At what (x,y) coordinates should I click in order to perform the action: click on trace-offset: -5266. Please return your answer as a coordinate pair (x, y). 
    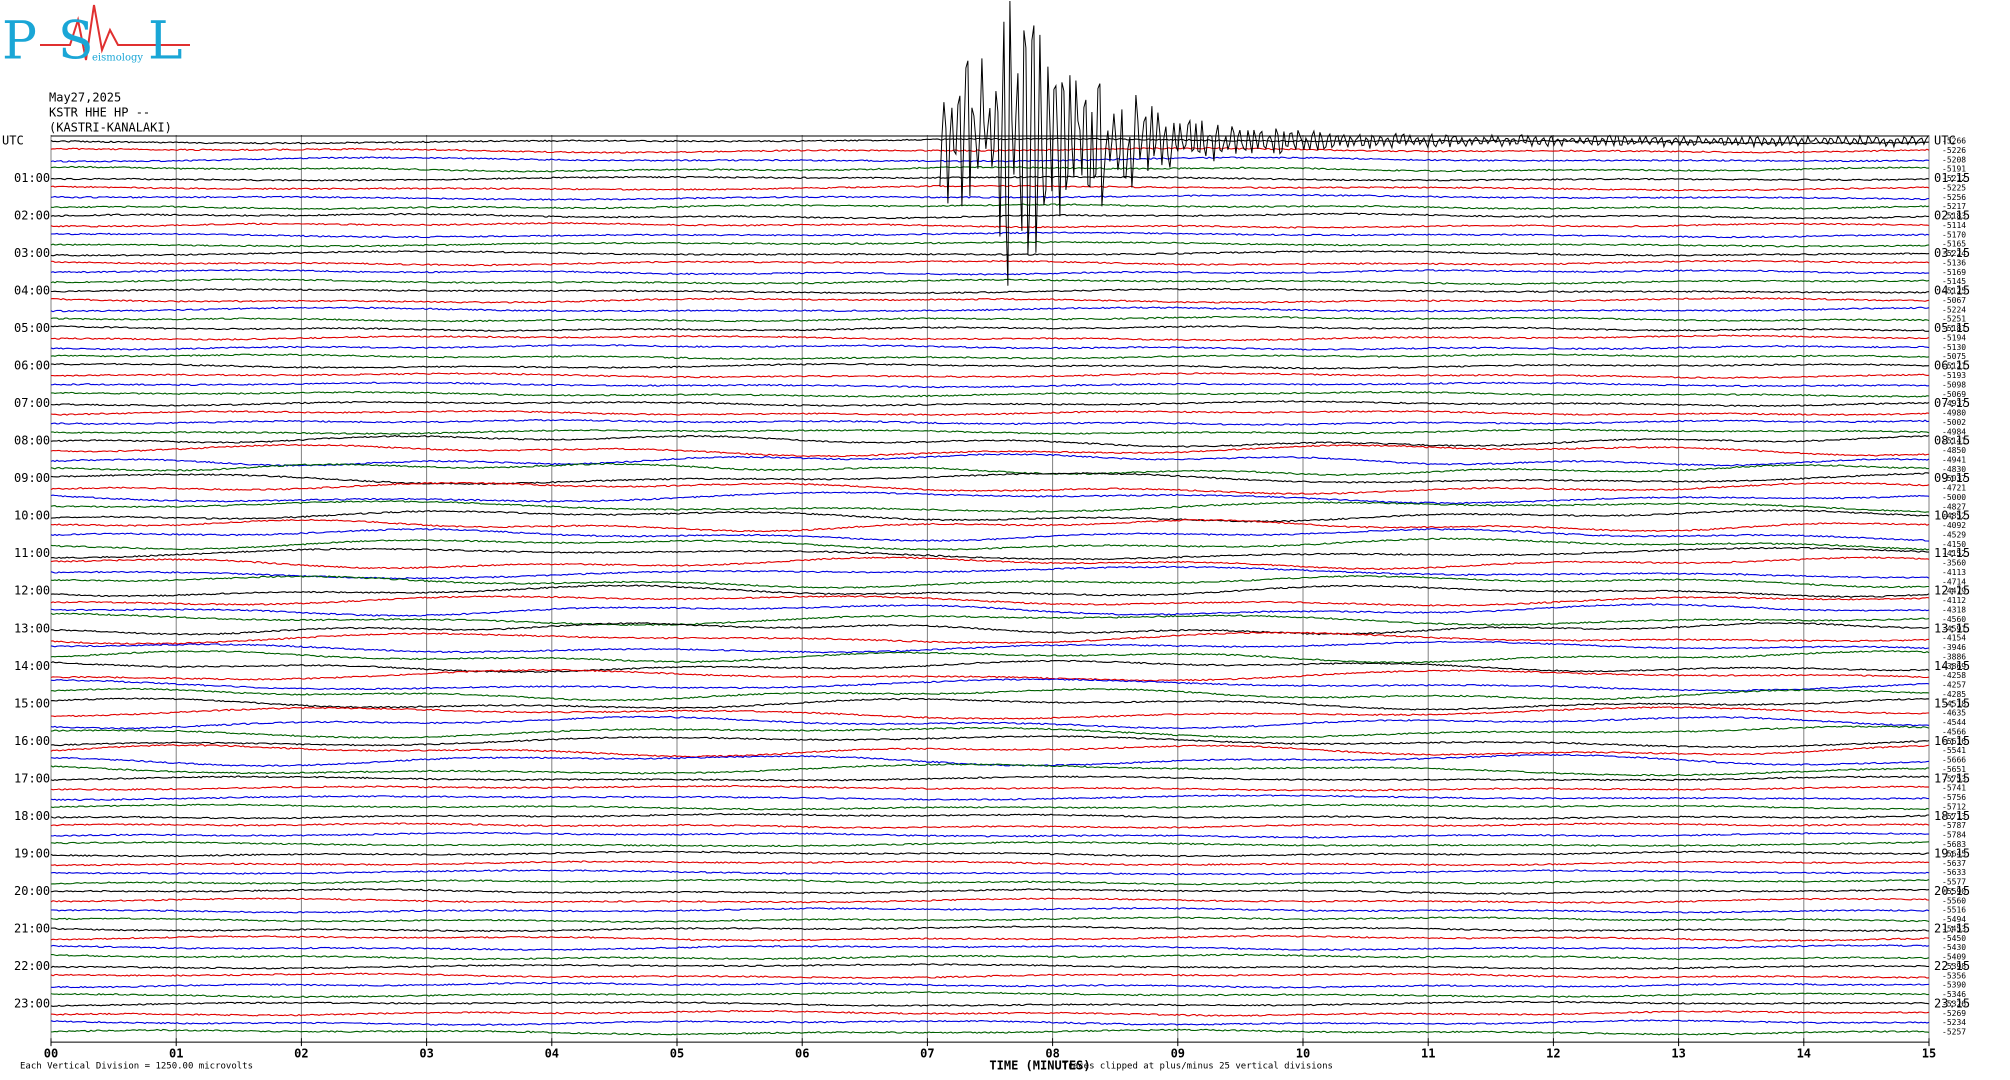
    Looking at the image, I should click on (1954, 141).